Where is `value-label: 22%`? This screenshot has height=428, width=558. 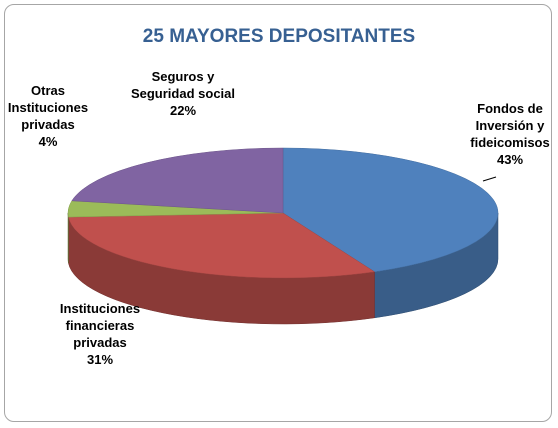
value-label: 22% is located at coordinates (183, 110).